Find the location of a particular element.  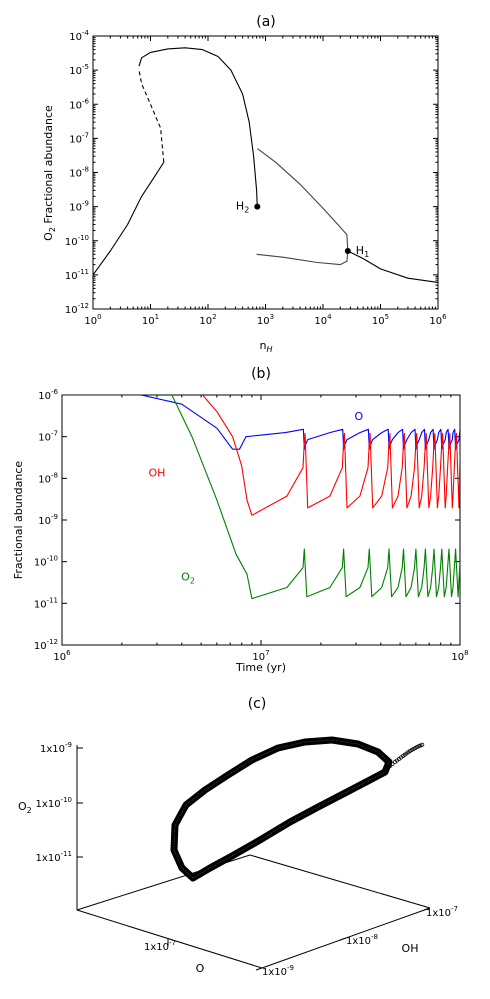

panel-c-trajectory is located at coordinates (297, 809).